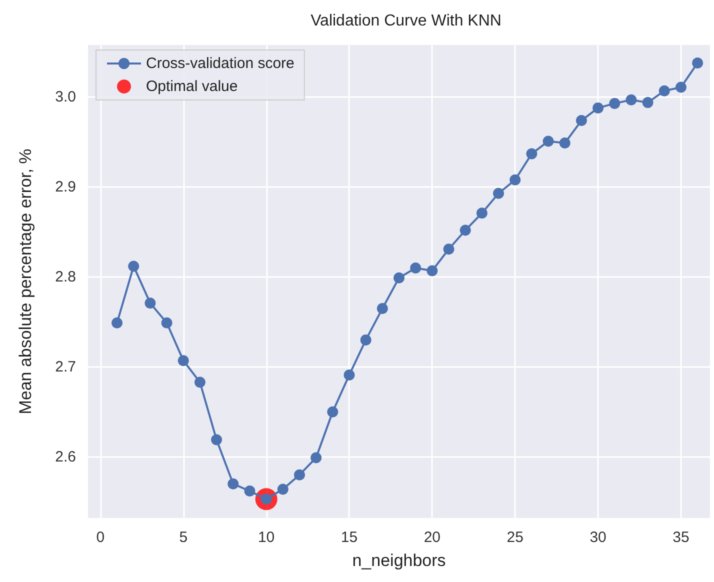 Image resolution: width=714 pixels, height=582 pixels. I want to click on y-tick-label: 2.7, so click(65, 367).